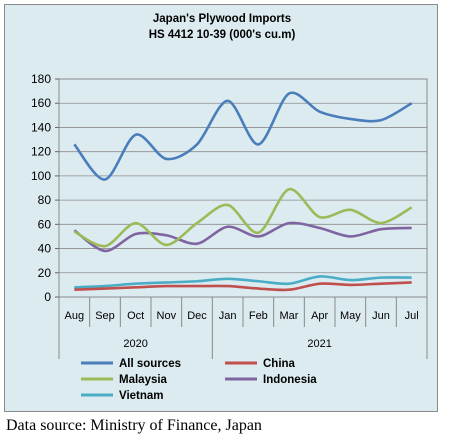  I want to click on chart-subtitle: HS 4412 10-39 (000's cu.m), so click(222, 35).